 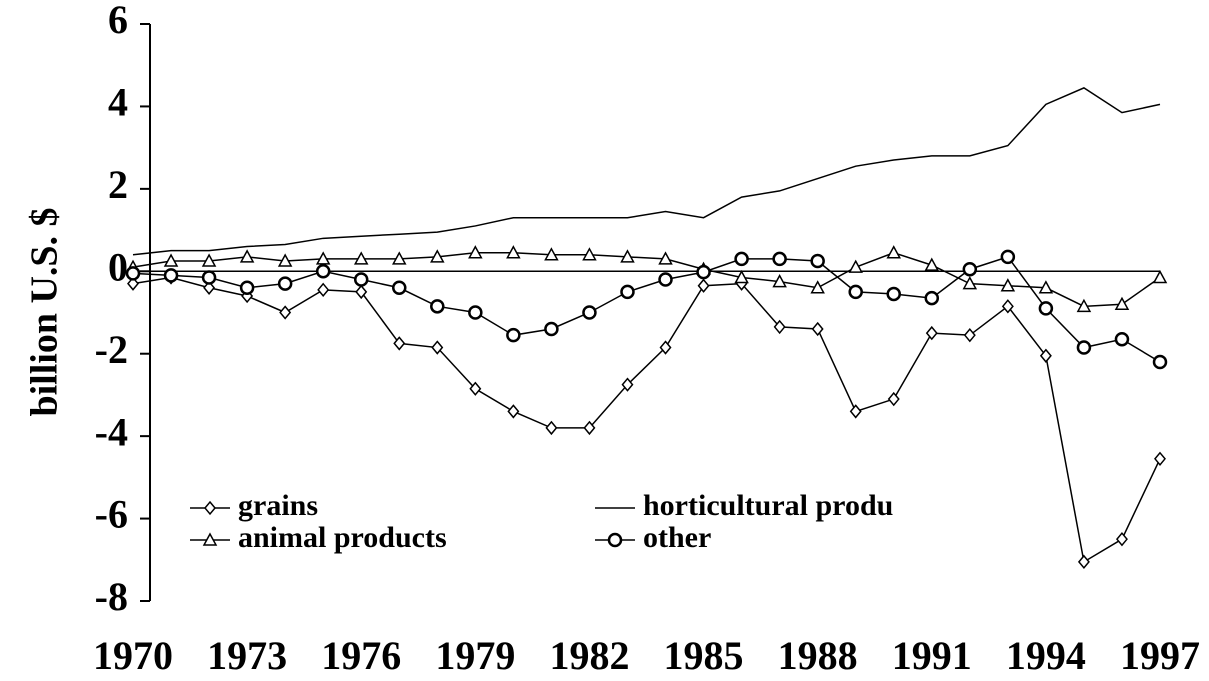 What do you see at coordinates (475, 655) in the screenshot?
I see `x-tick-label: 1979` at bounding box center [475, 655].